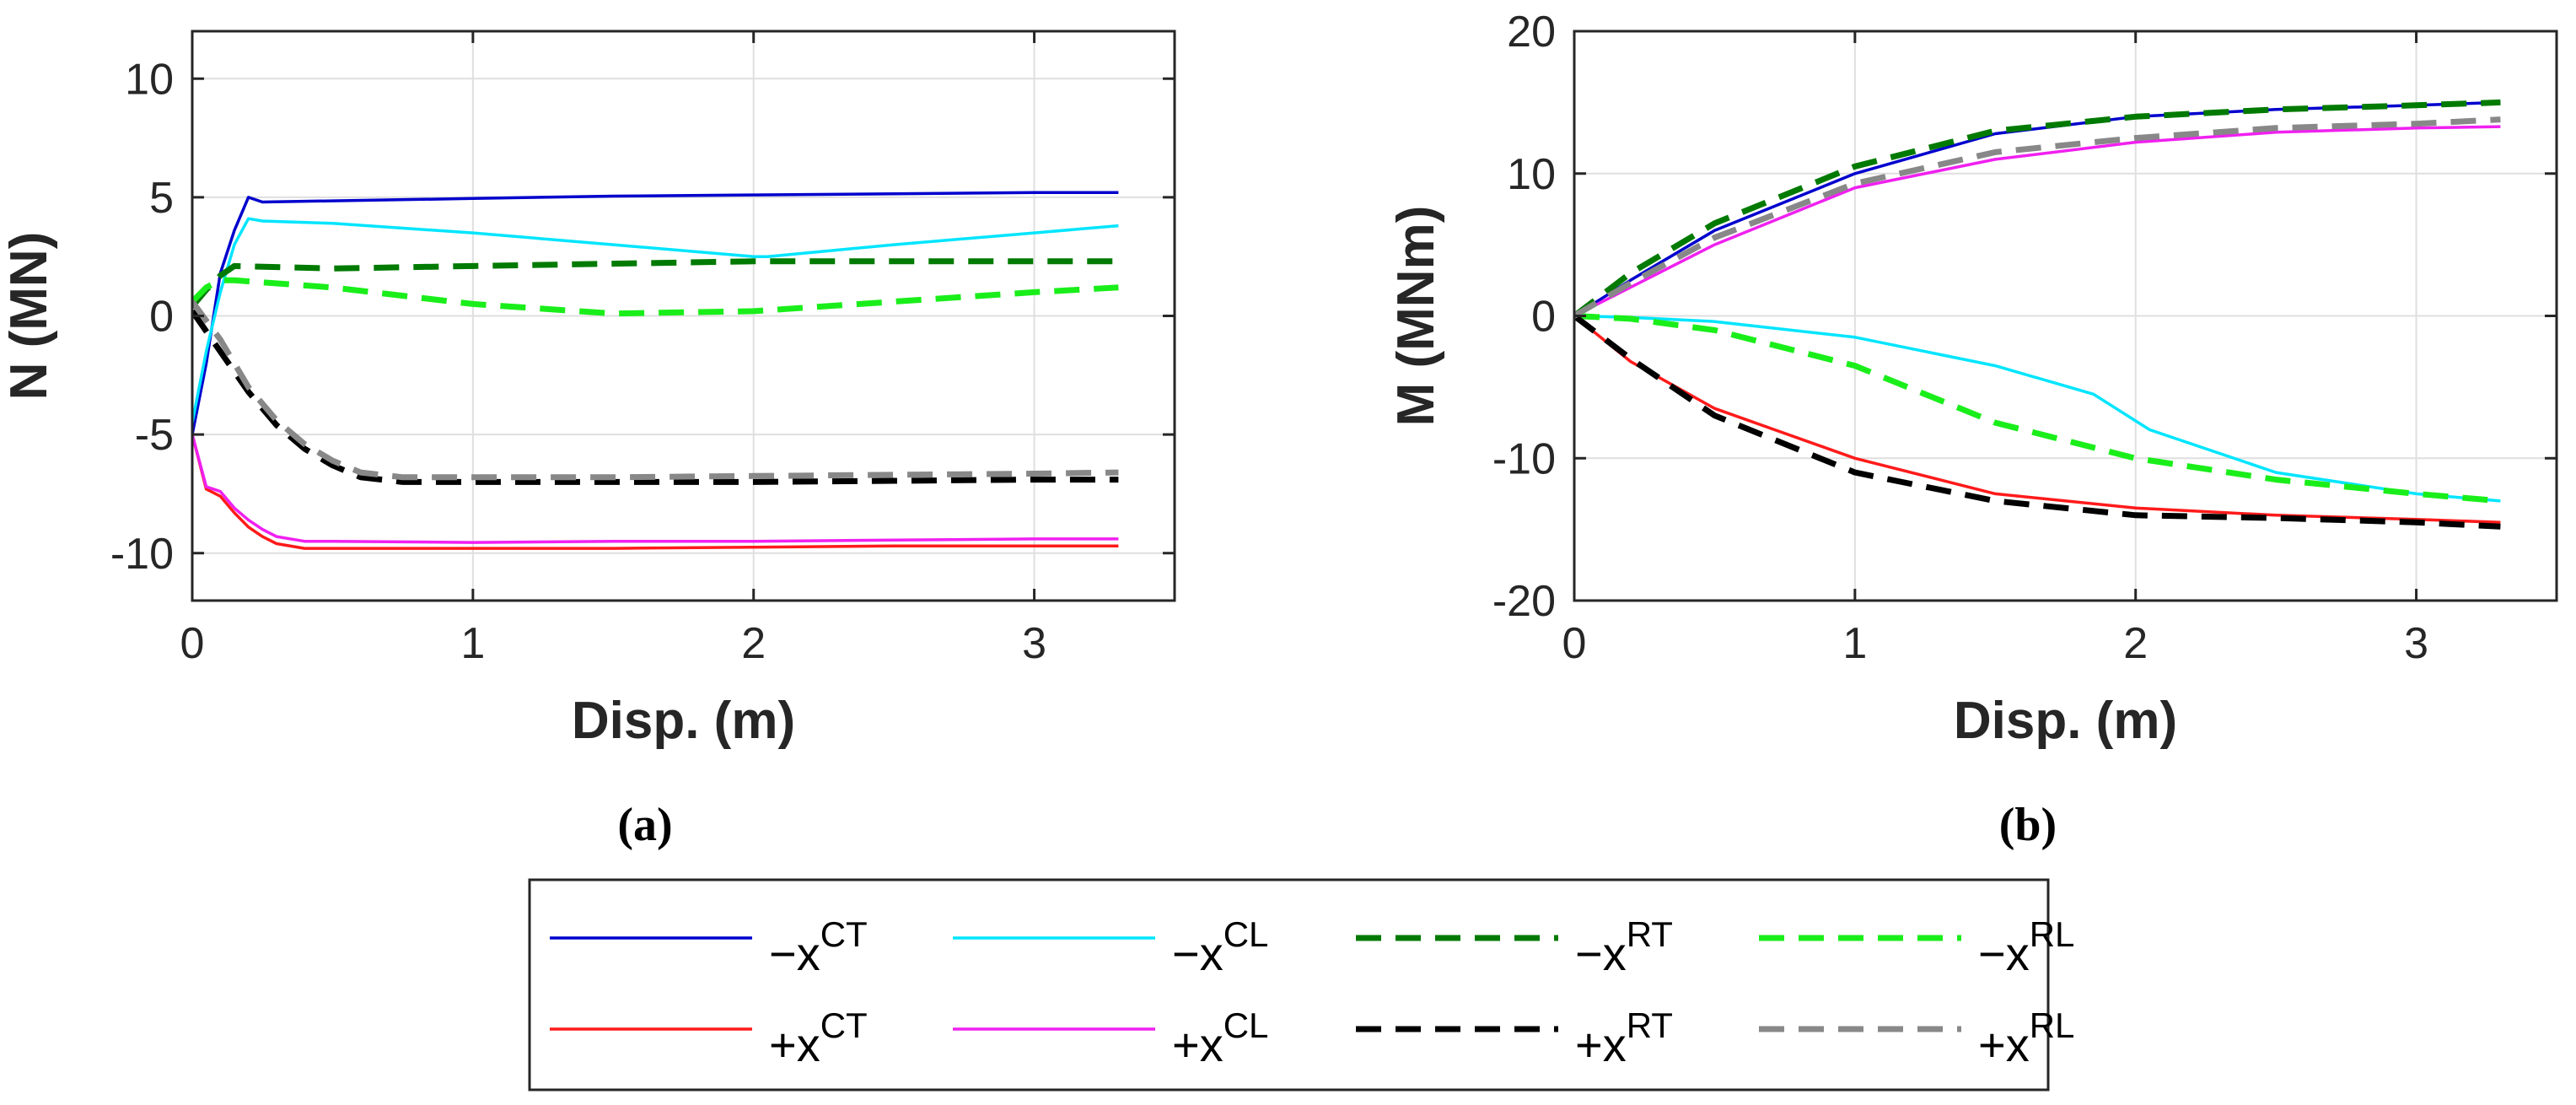  What do you see at coordinates (683, 721) in the screenshot?
I see `x-axis-label-a: Disp. (m)` at bounding box center [683, 721].